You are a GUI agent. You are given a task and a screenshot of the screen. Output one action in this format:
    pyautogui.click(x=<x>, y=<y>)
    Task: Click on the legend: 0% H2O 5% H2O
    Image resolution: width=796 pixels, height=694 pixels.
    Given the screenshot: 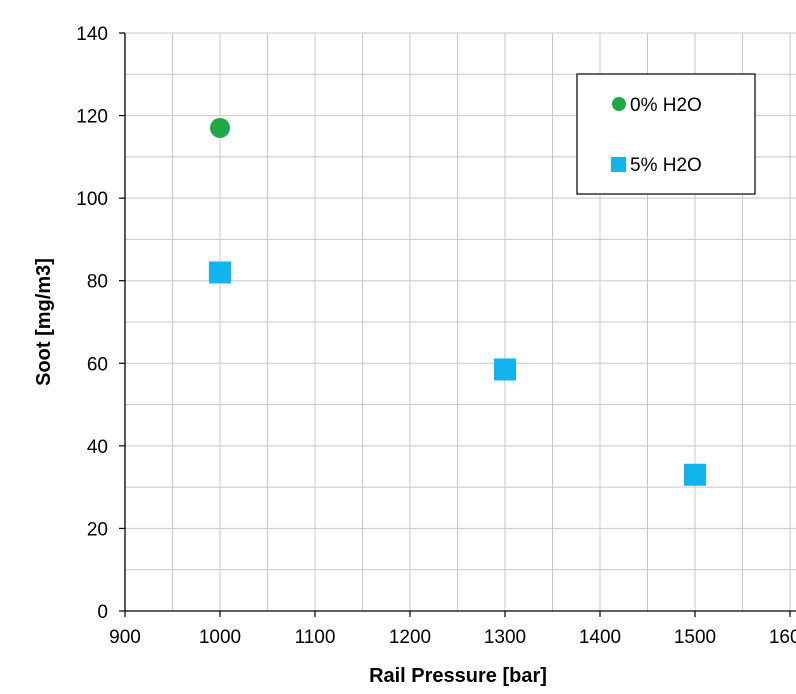 What is the action you would take?
    pyautogui.click(x=666, y=134)
    